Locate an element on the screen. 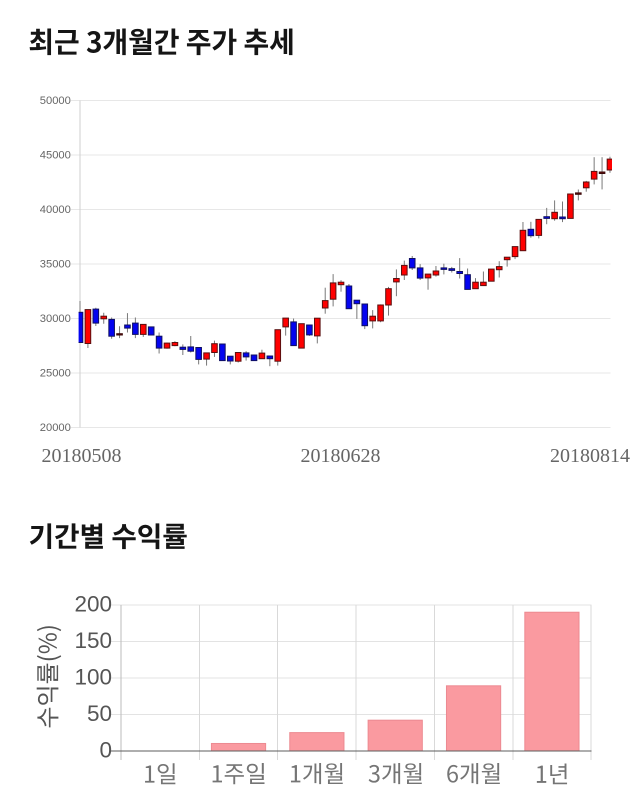  svg-text: 20000 is located at coordinates (55, 428).